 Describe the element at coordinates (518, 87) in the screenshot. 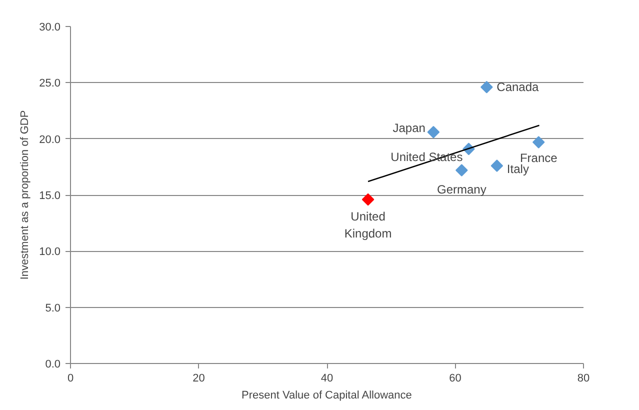

I see `annotation: Canada` at that location.